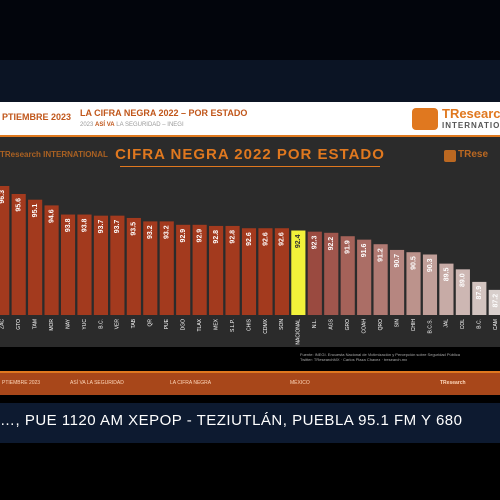 The height and width of the screenshot is (500, 500). Describe the element at coordinates (19, 205) in the screenshot. I see `value-label: 95.6` at that location.